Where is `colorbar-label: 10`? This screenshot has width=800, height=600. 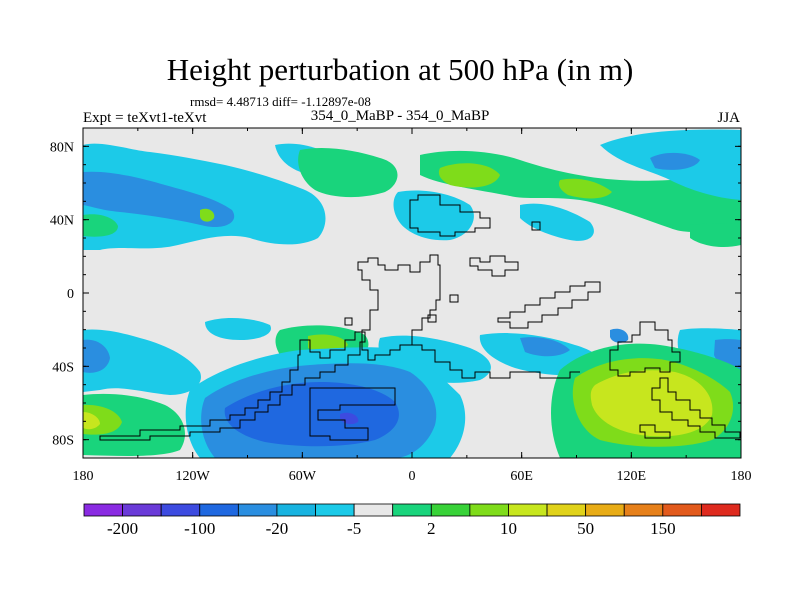 colorbar-label: 10 is located at coordinates (508, 528).